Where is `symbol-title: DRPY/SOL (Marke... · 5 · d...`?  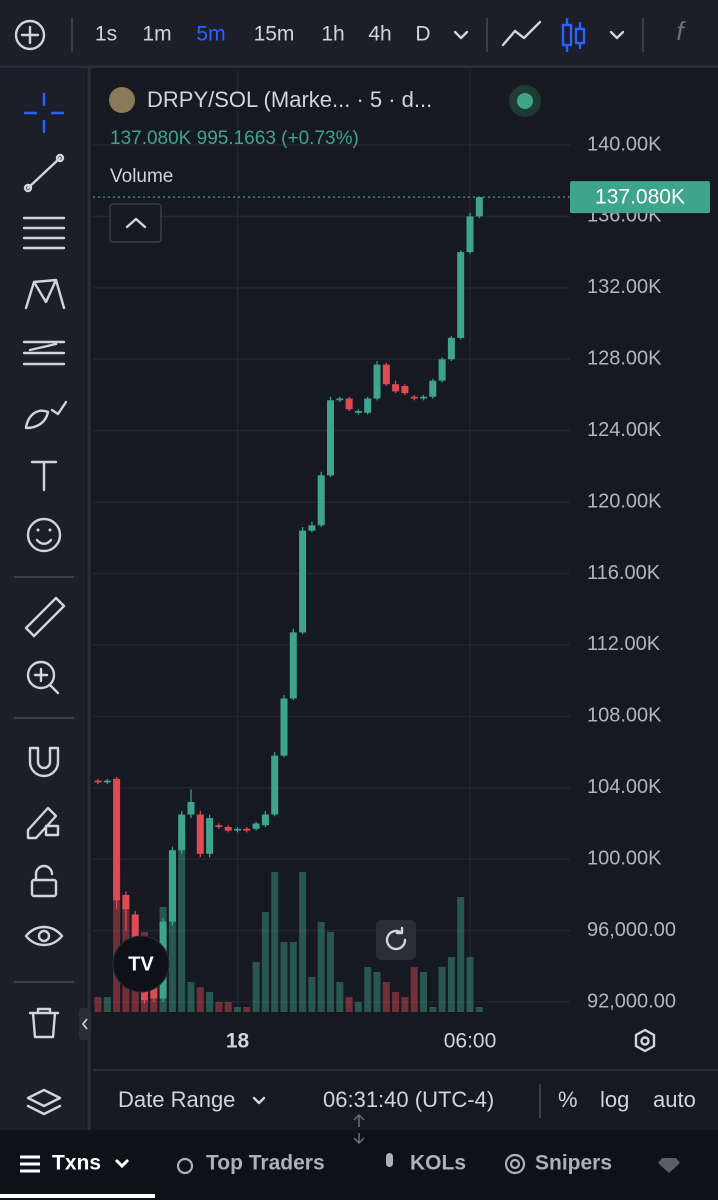
symbol-title: DRPY/SOL (Marke... · 5 · d... is located at coordinates (289, 99).